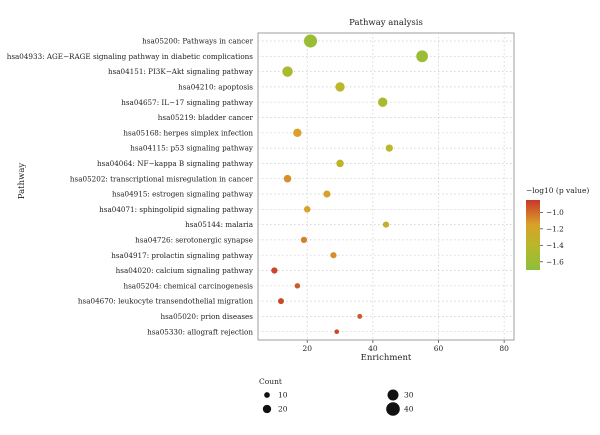 The height and width of the screenshot is (435, 600). Describe the element at coordinates (192, 148) in the screenshot. I see `y-tick-label: hsa04115: p53 signaling pathway` at that location.